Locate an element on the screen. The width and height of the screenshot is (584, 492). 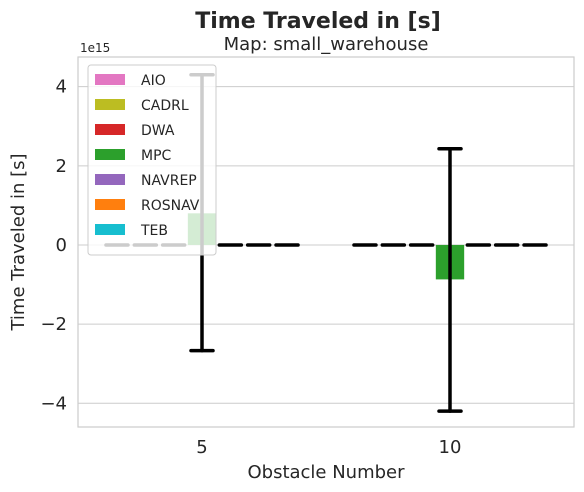
x-tick-label: 10 is located at coordinates (450, 447).